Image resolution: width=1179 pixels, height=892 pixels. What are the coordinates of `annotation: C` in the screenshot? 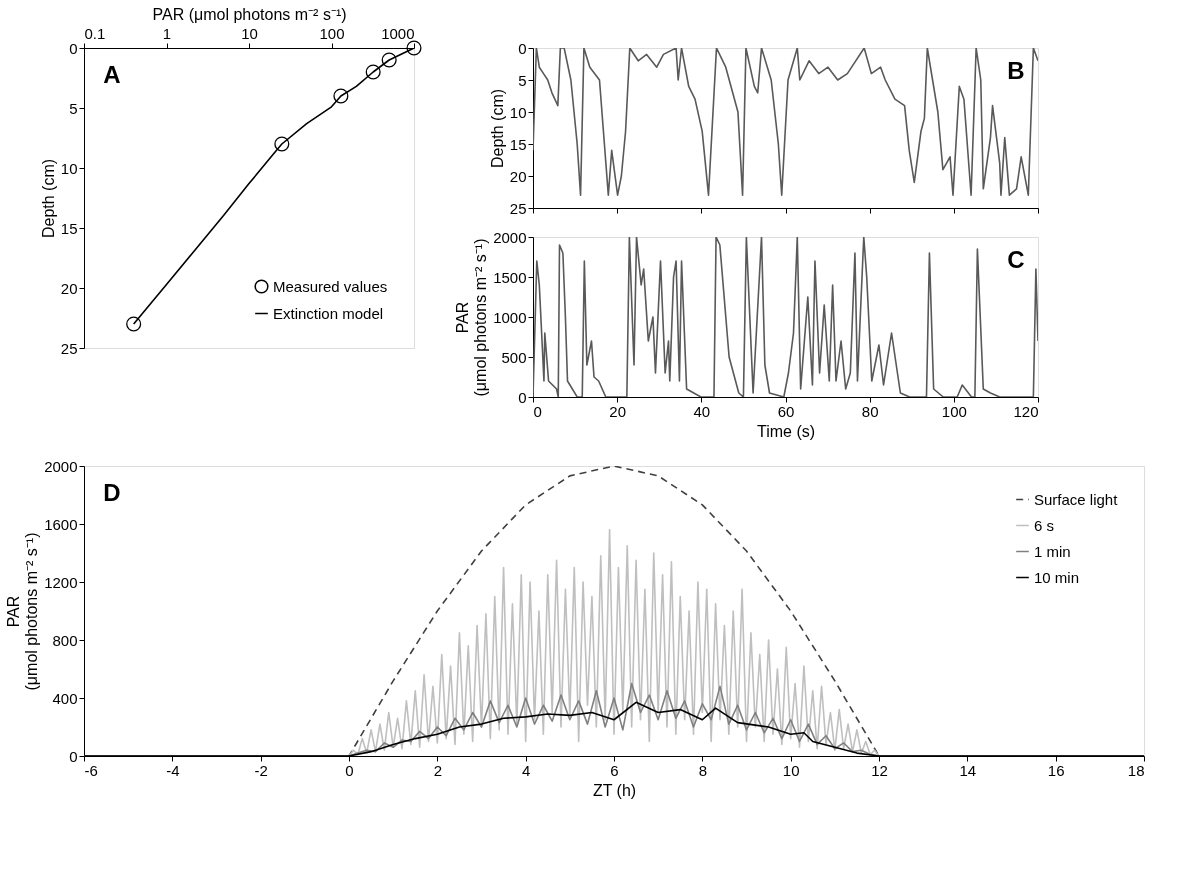 It's located at (1016, 259).